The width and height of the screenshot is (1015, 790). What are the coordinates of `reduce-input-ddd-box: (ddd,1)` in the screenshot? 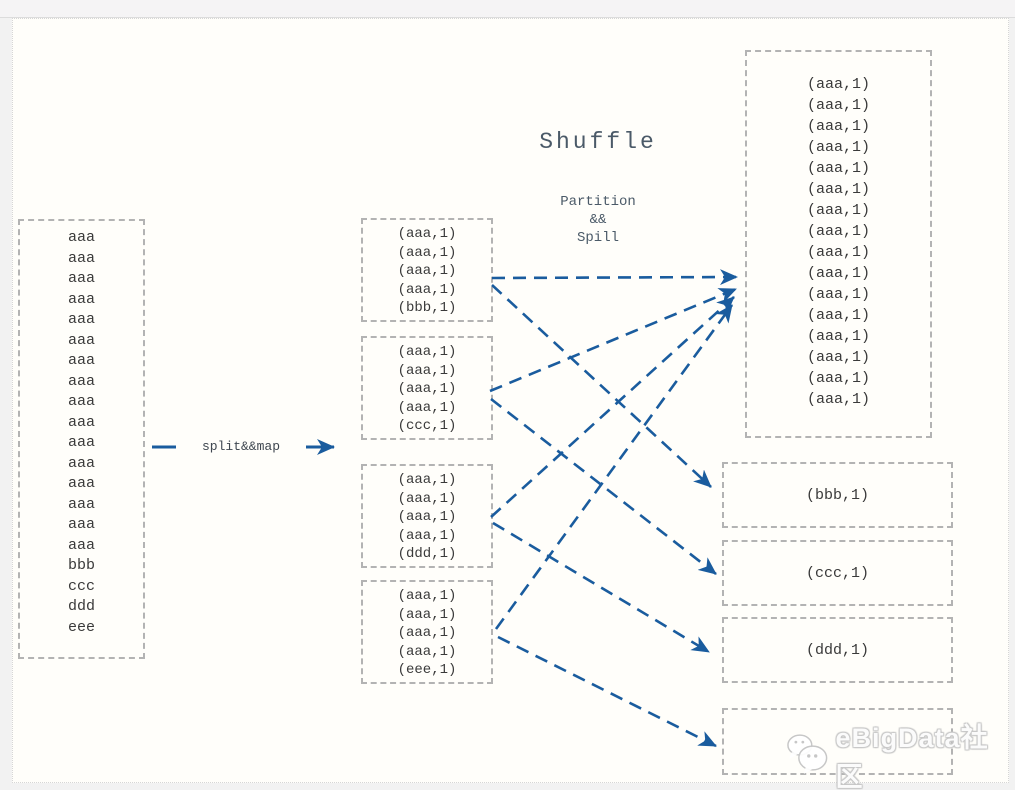 It's located at (837, 650).